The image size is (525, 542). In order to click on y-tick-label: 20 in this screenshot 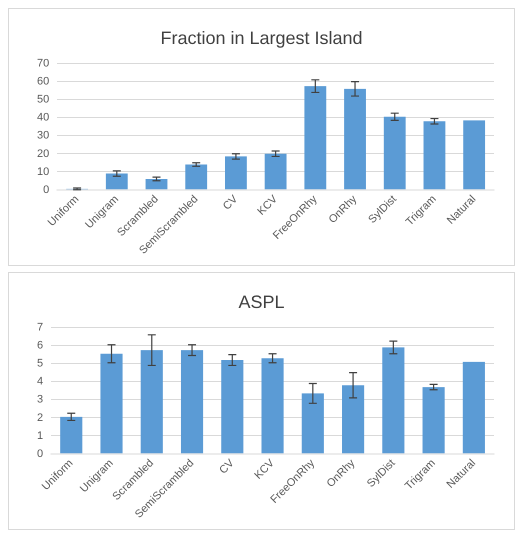, I will do `click(43, 154)`.